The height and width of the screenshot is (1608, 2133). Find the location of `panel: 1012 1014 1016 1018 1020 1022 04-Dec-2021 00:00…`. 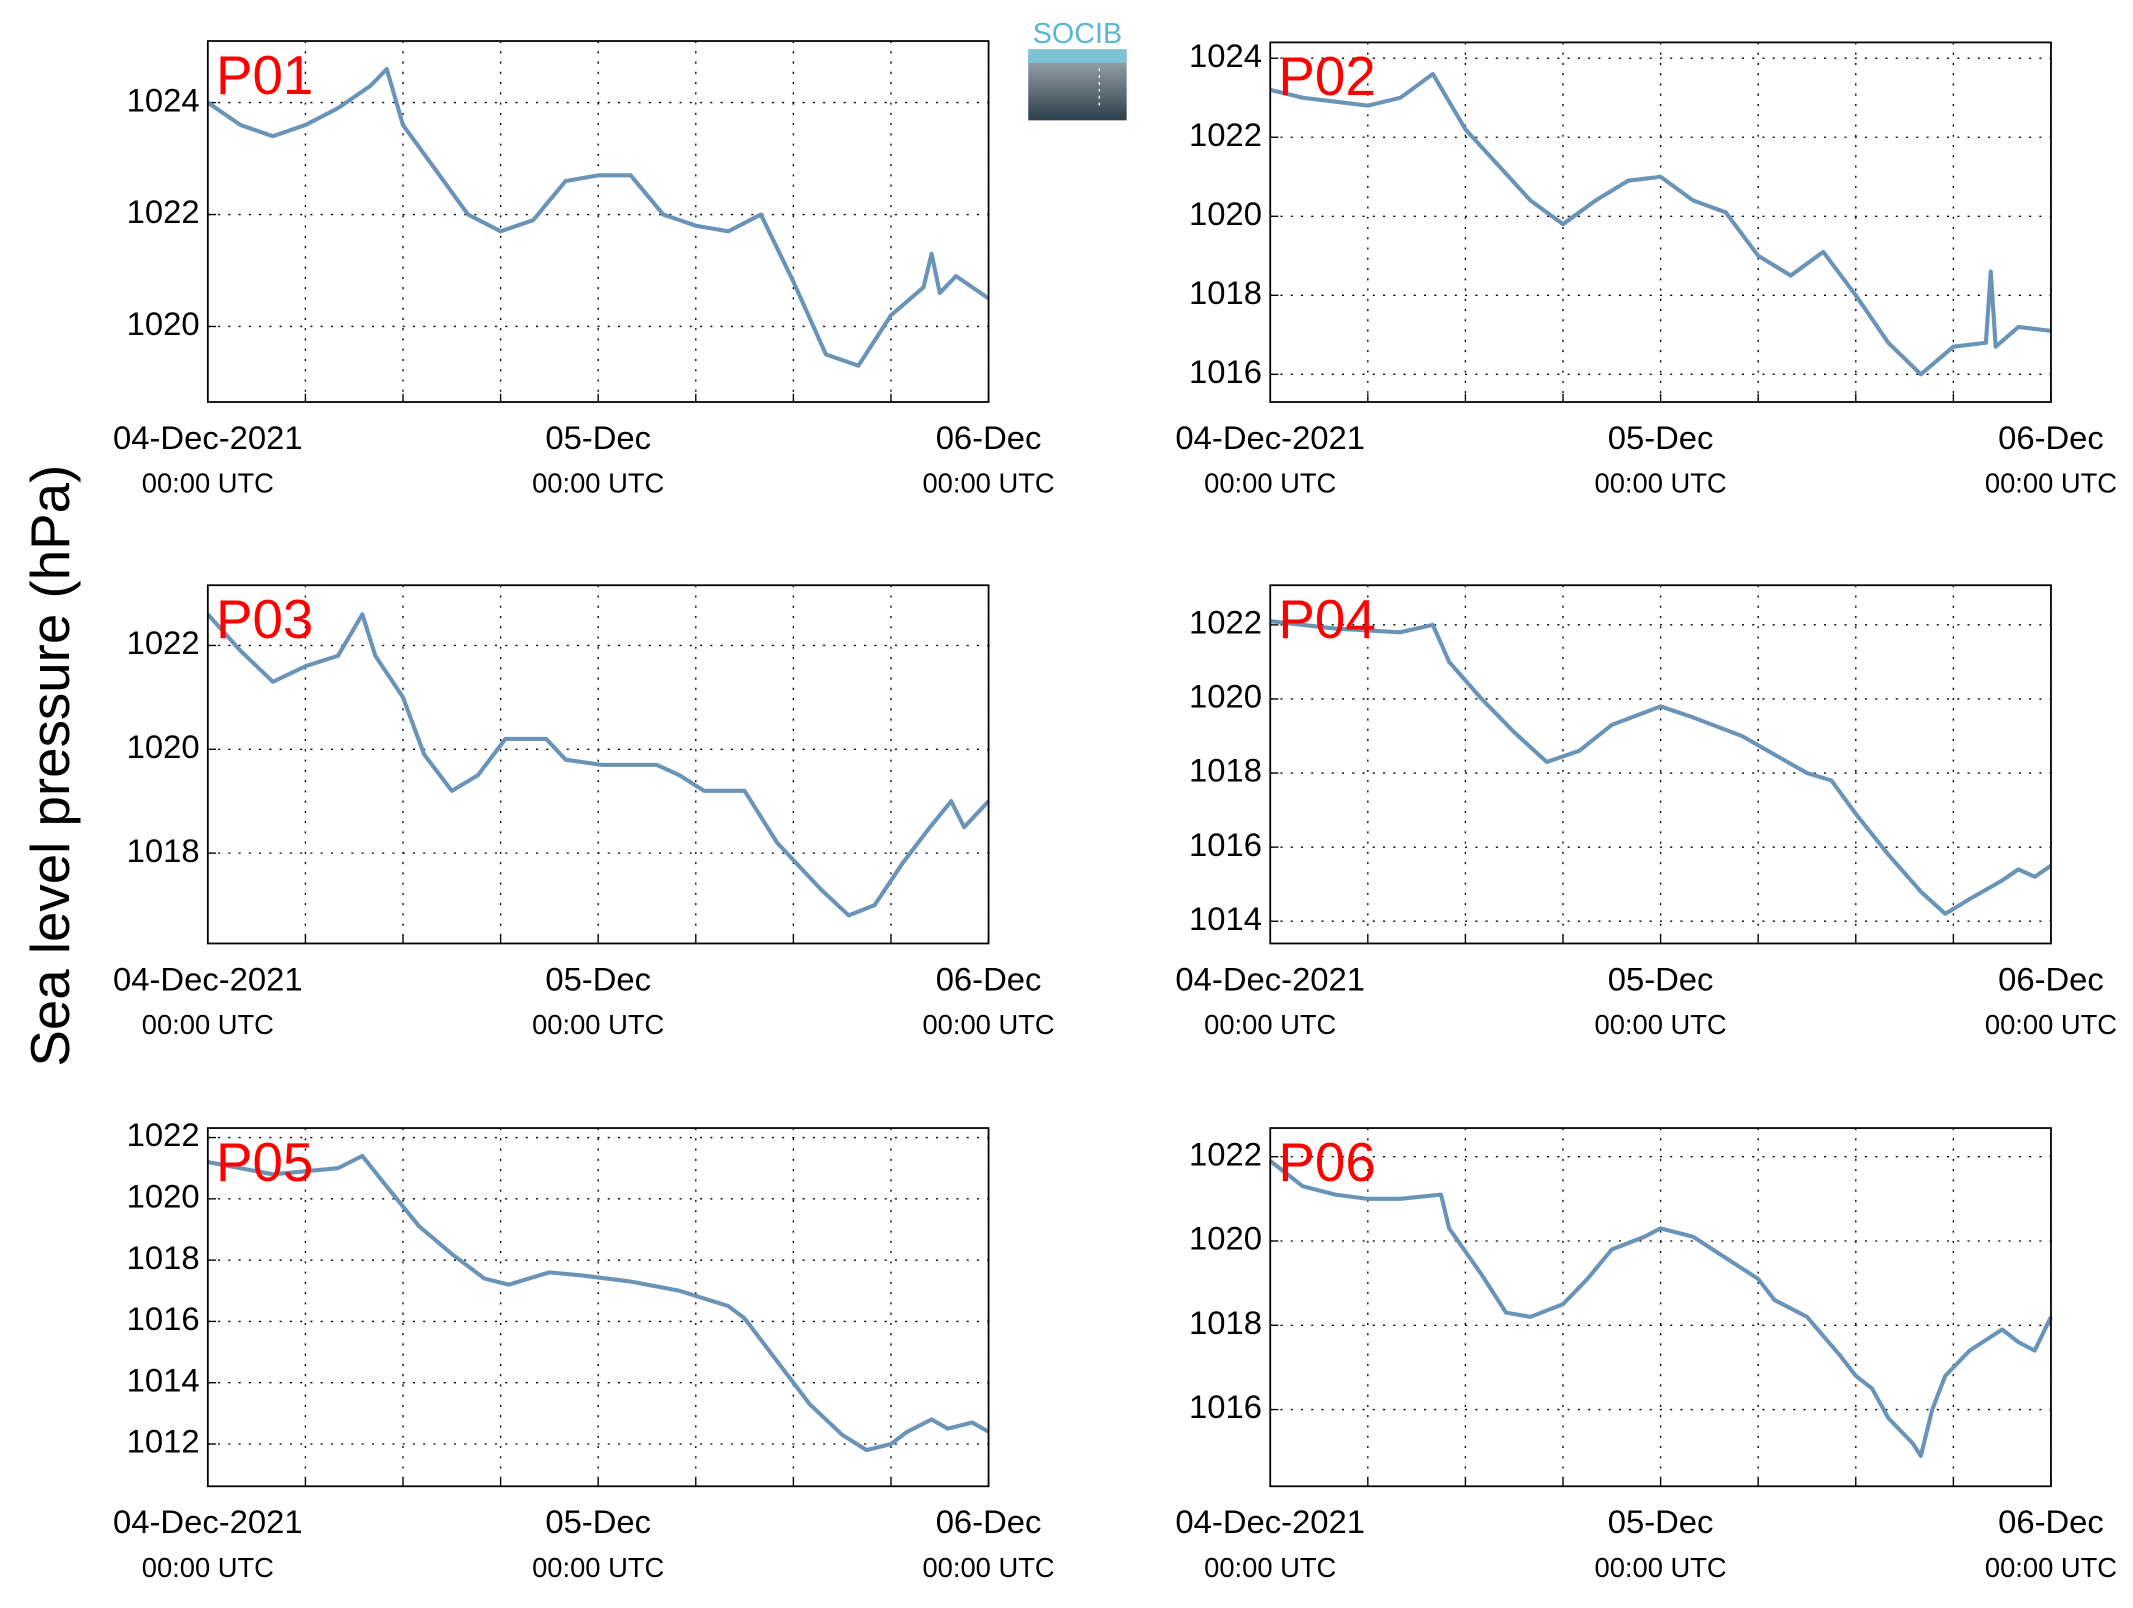

panel: 1012 1014 1016 1018 1020 1022 04-Dec-2021 00:00… is located at coordinates (584, 1349).